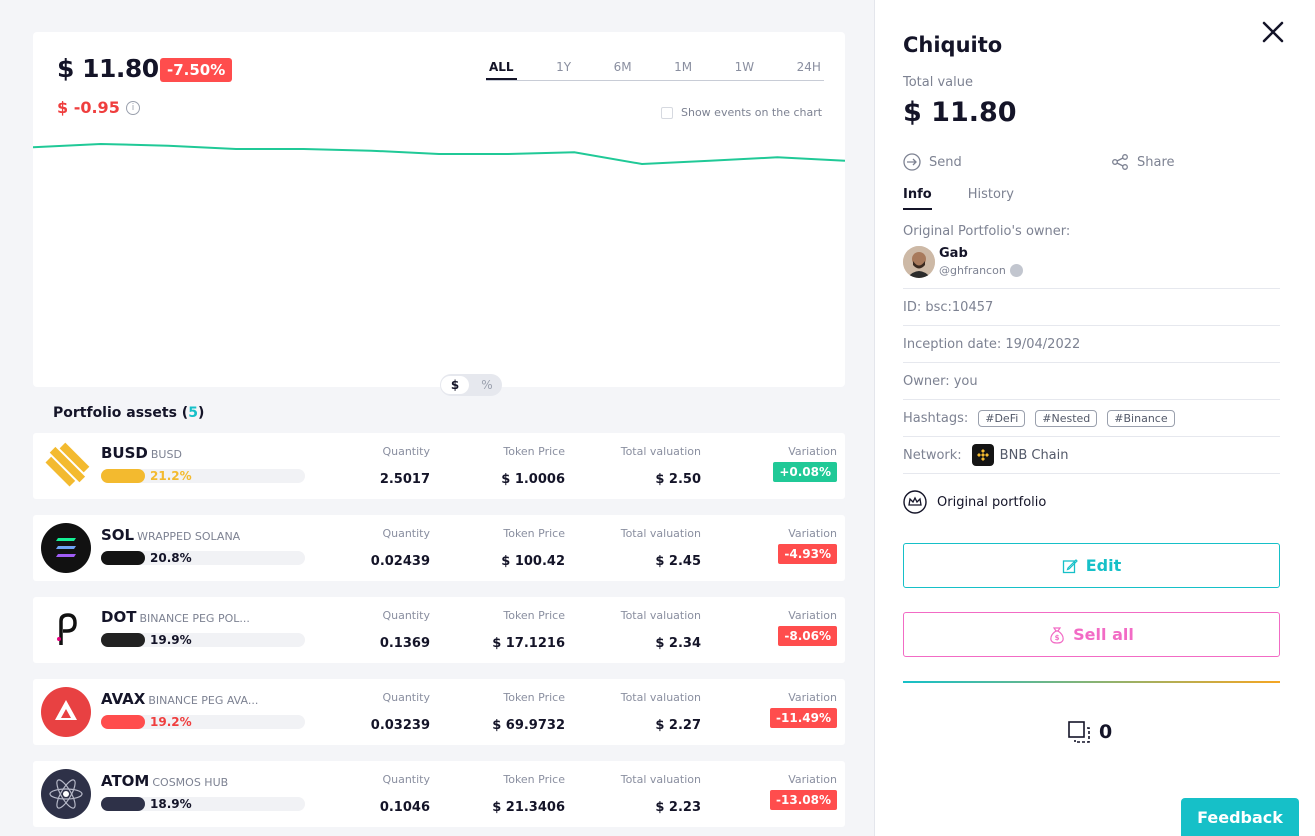  I want to click on portfolio-name: Chiquito, so click(953, 45).